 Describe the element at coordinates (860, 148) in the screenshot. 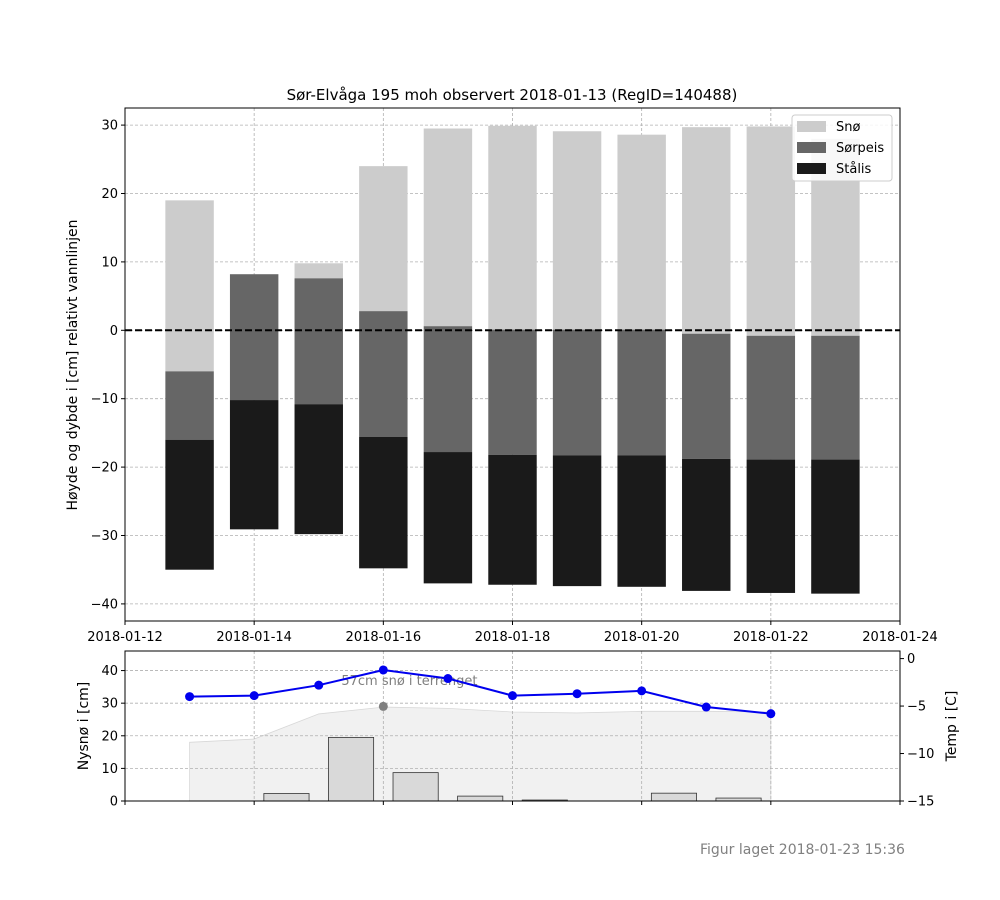

I see `legend-label: Sørpeis` at that location.